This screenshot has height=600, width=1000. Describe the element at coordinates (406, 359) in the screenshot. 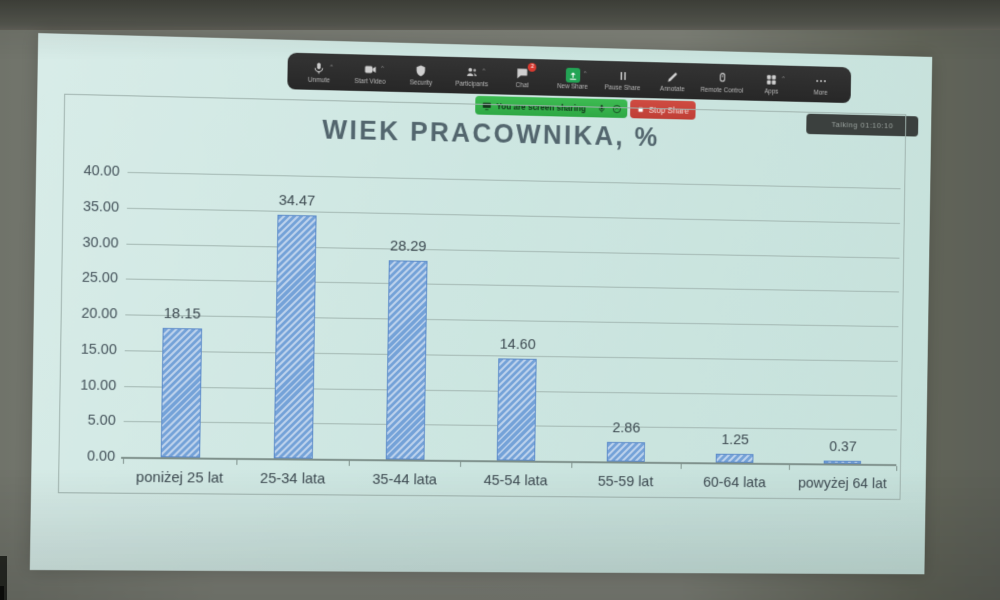

I see `bar-35-44-lata` at that location.